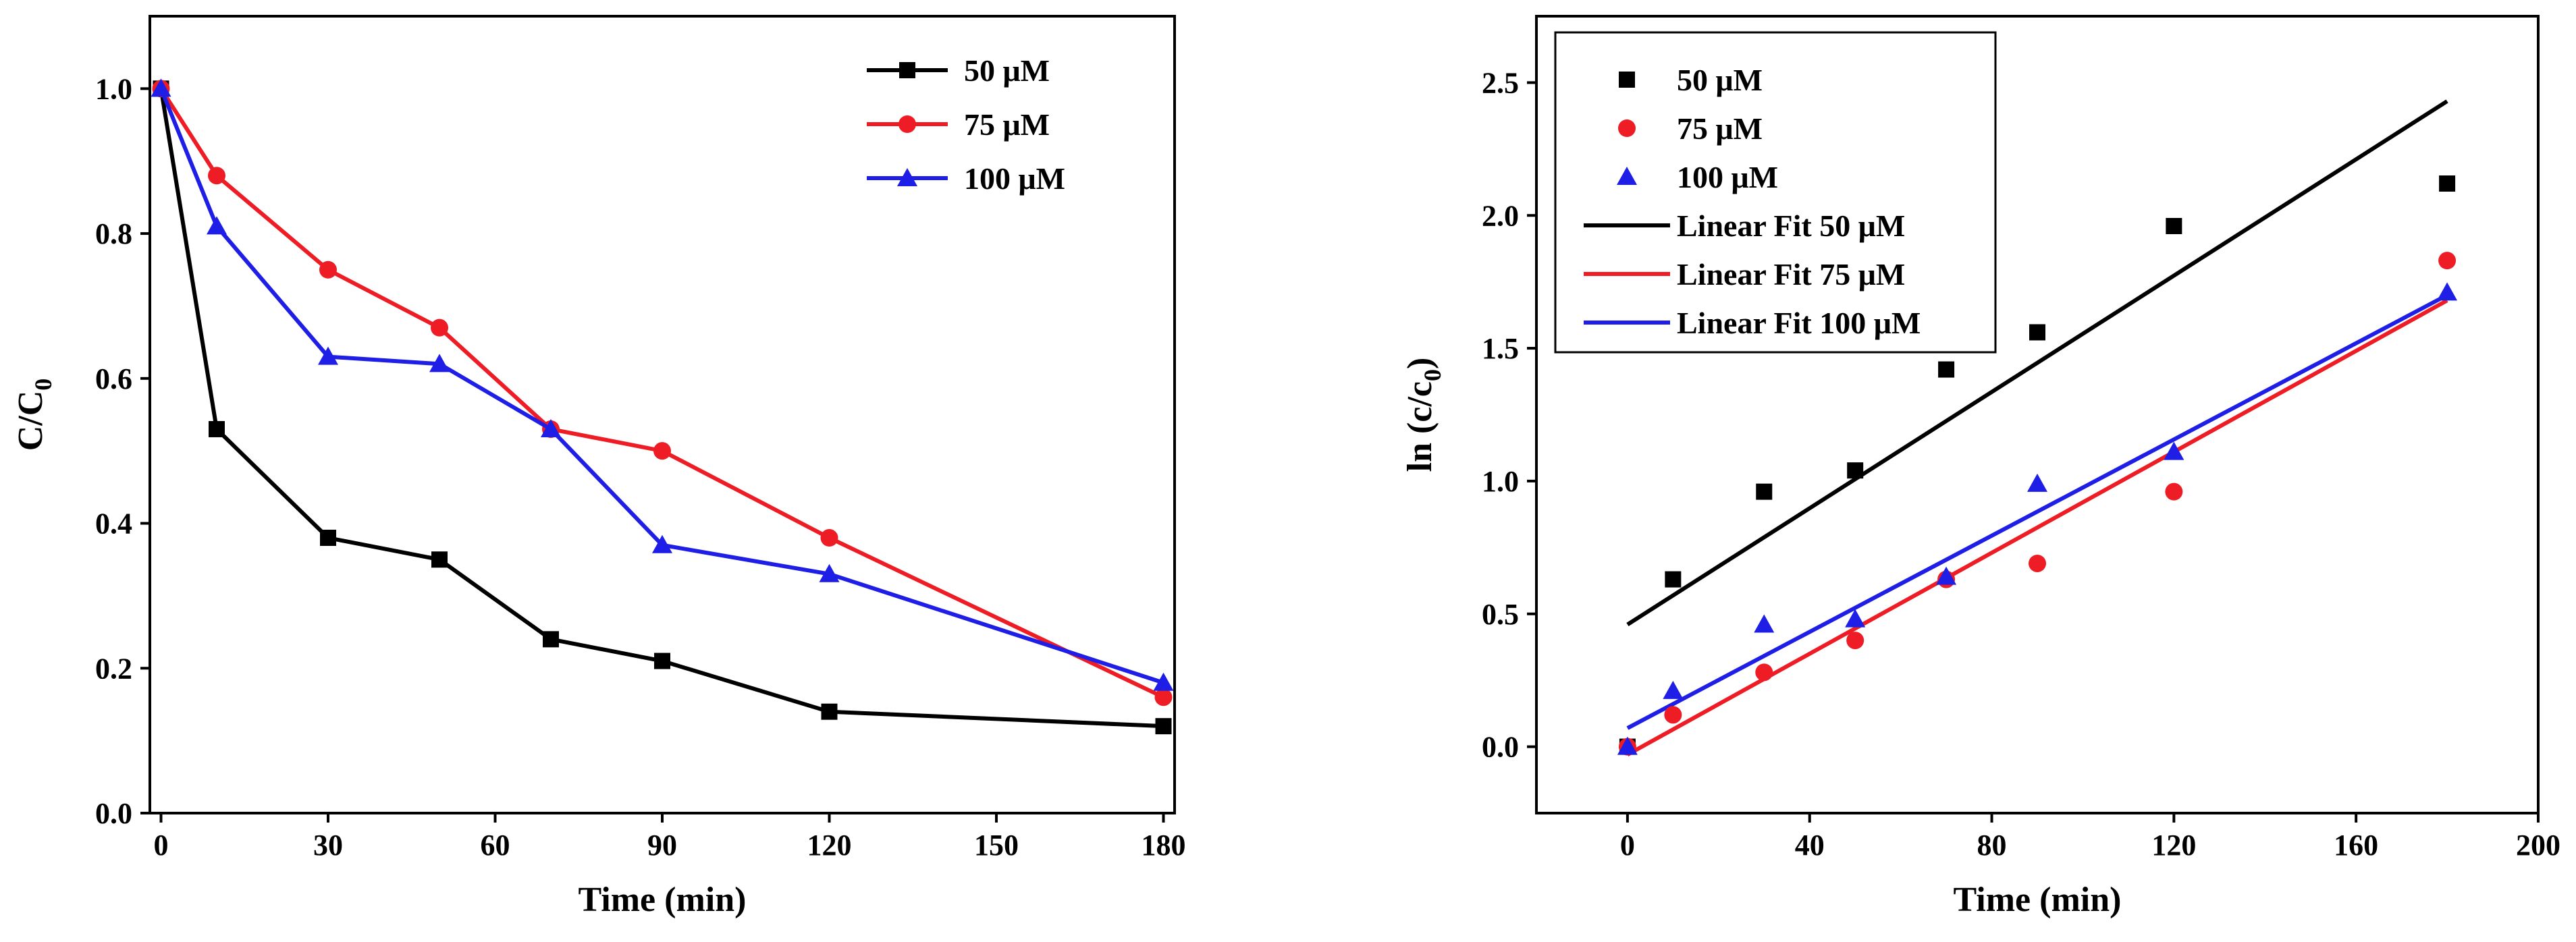 The image size is (2576, 942). Describe the element at coordinates (1992, 845) in the screenshot. I see `x-tick-label: 80` at that location.